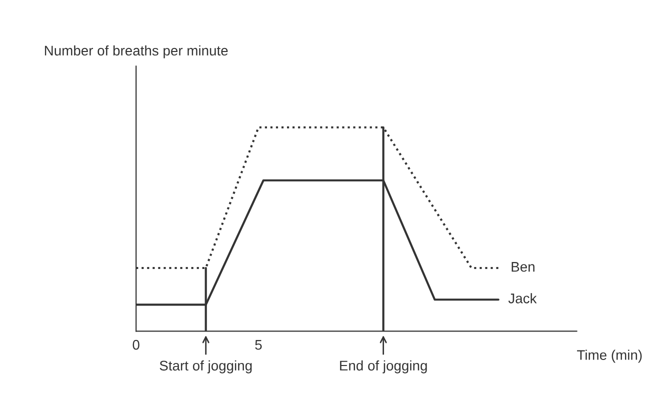 The width and height of the screenshot is (648, 414). I want to click on series-label: Jack, so click(522, 298).